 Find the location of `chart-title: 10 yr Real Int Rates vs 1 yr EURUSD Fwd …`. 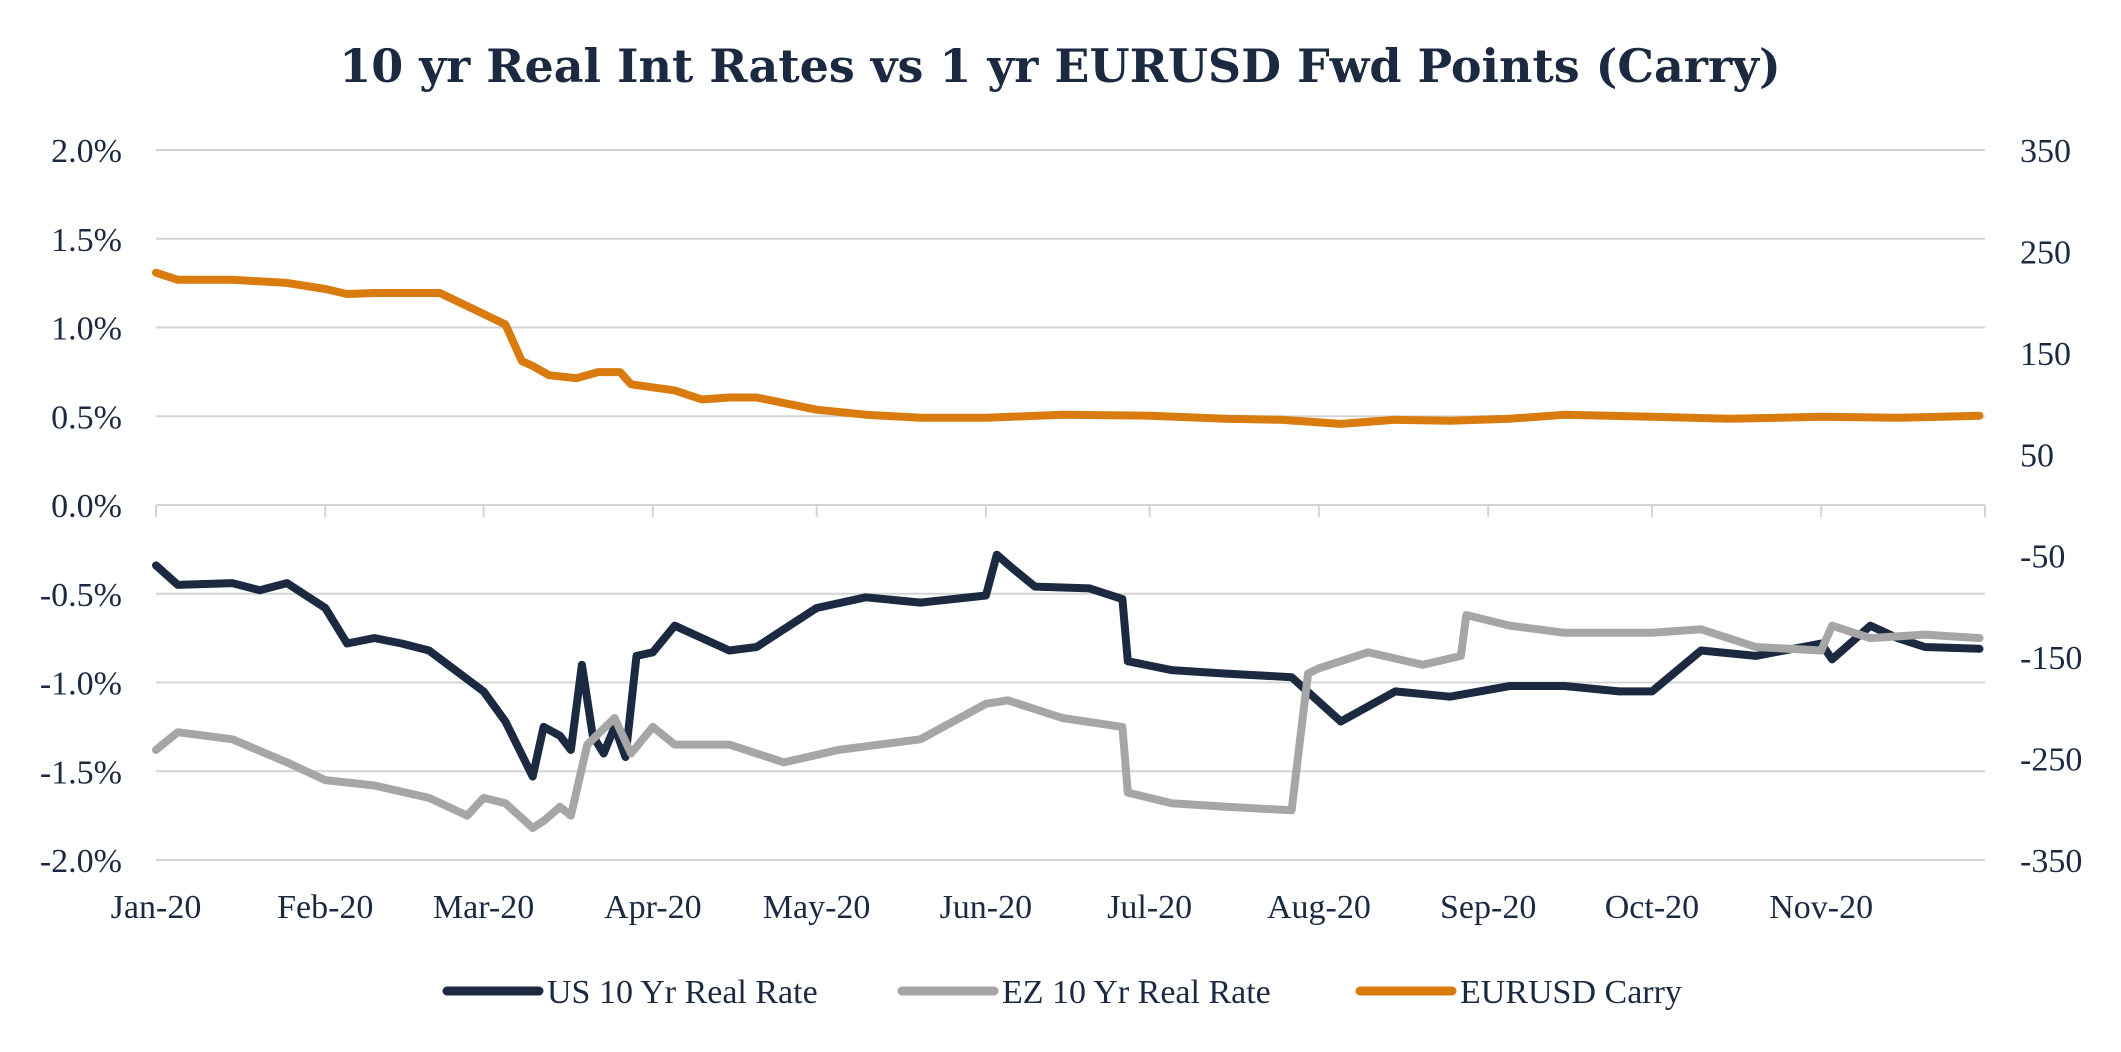

chart-title: 10 yr Real Int Rates vs 1 yr EURUSD Fwd … is located at coordinates (1060, 66).